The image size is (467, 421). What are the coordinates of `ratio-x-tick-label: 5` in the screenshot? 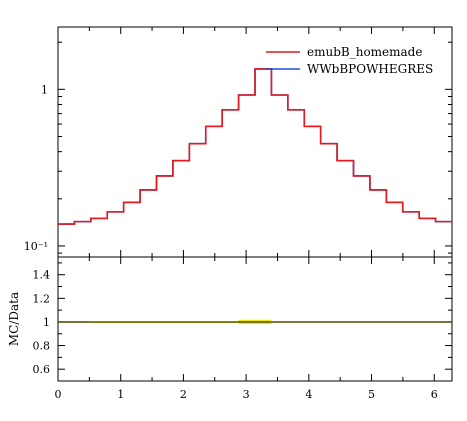 It's located at (371, 394).